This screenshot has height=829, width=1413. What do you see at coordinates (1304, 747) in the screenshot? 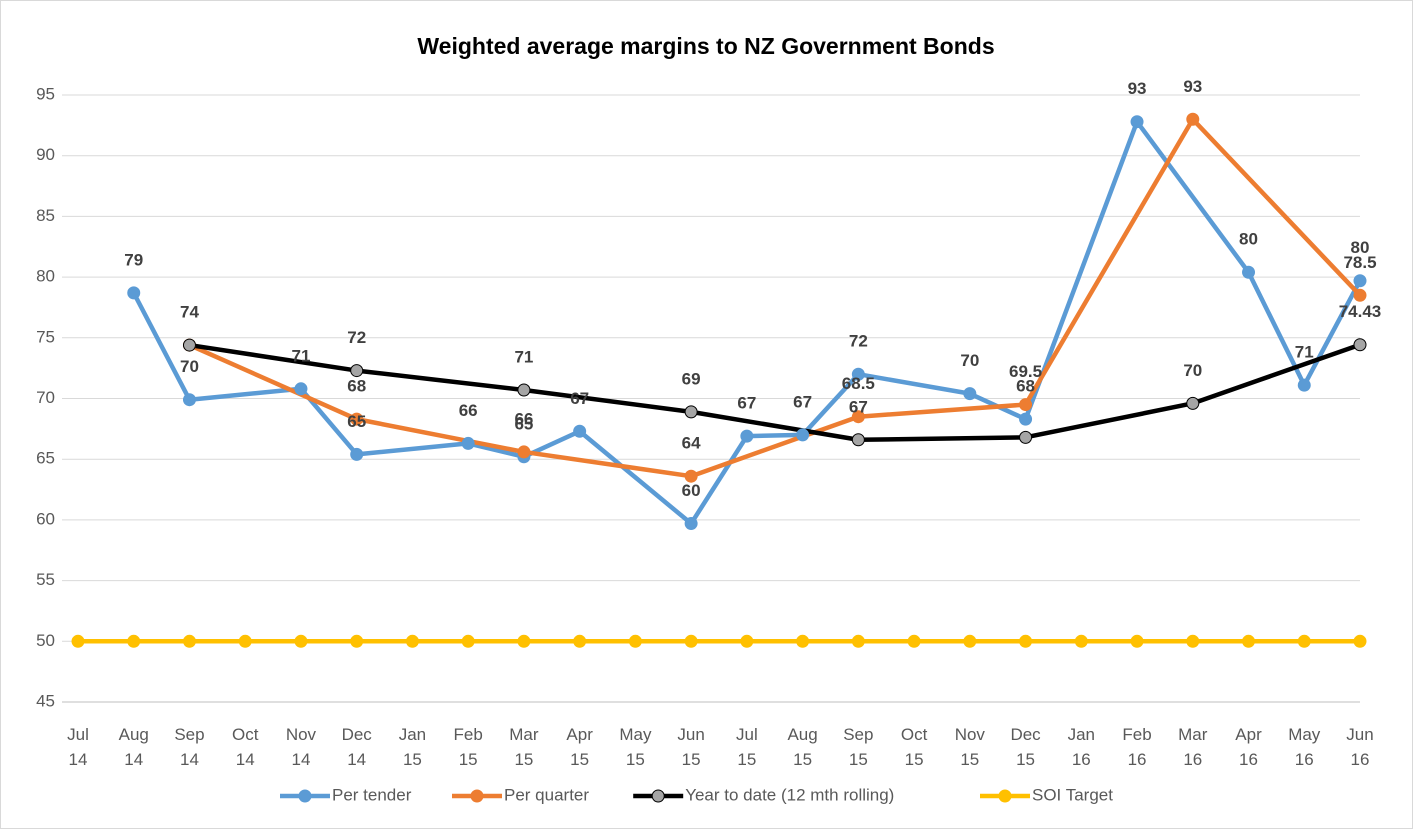
I see `x-tick-label: May 16` at bounding box center [1304, 747].